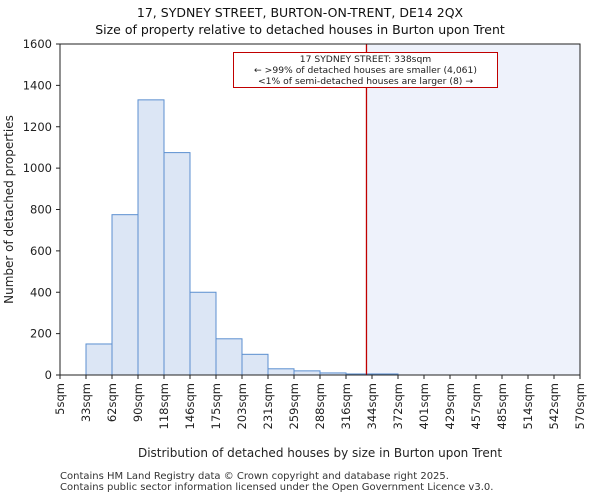  Describe the element at coordinates (476, 406) in the screenshot. I see `x-tick-label: 457sqm` at that location.